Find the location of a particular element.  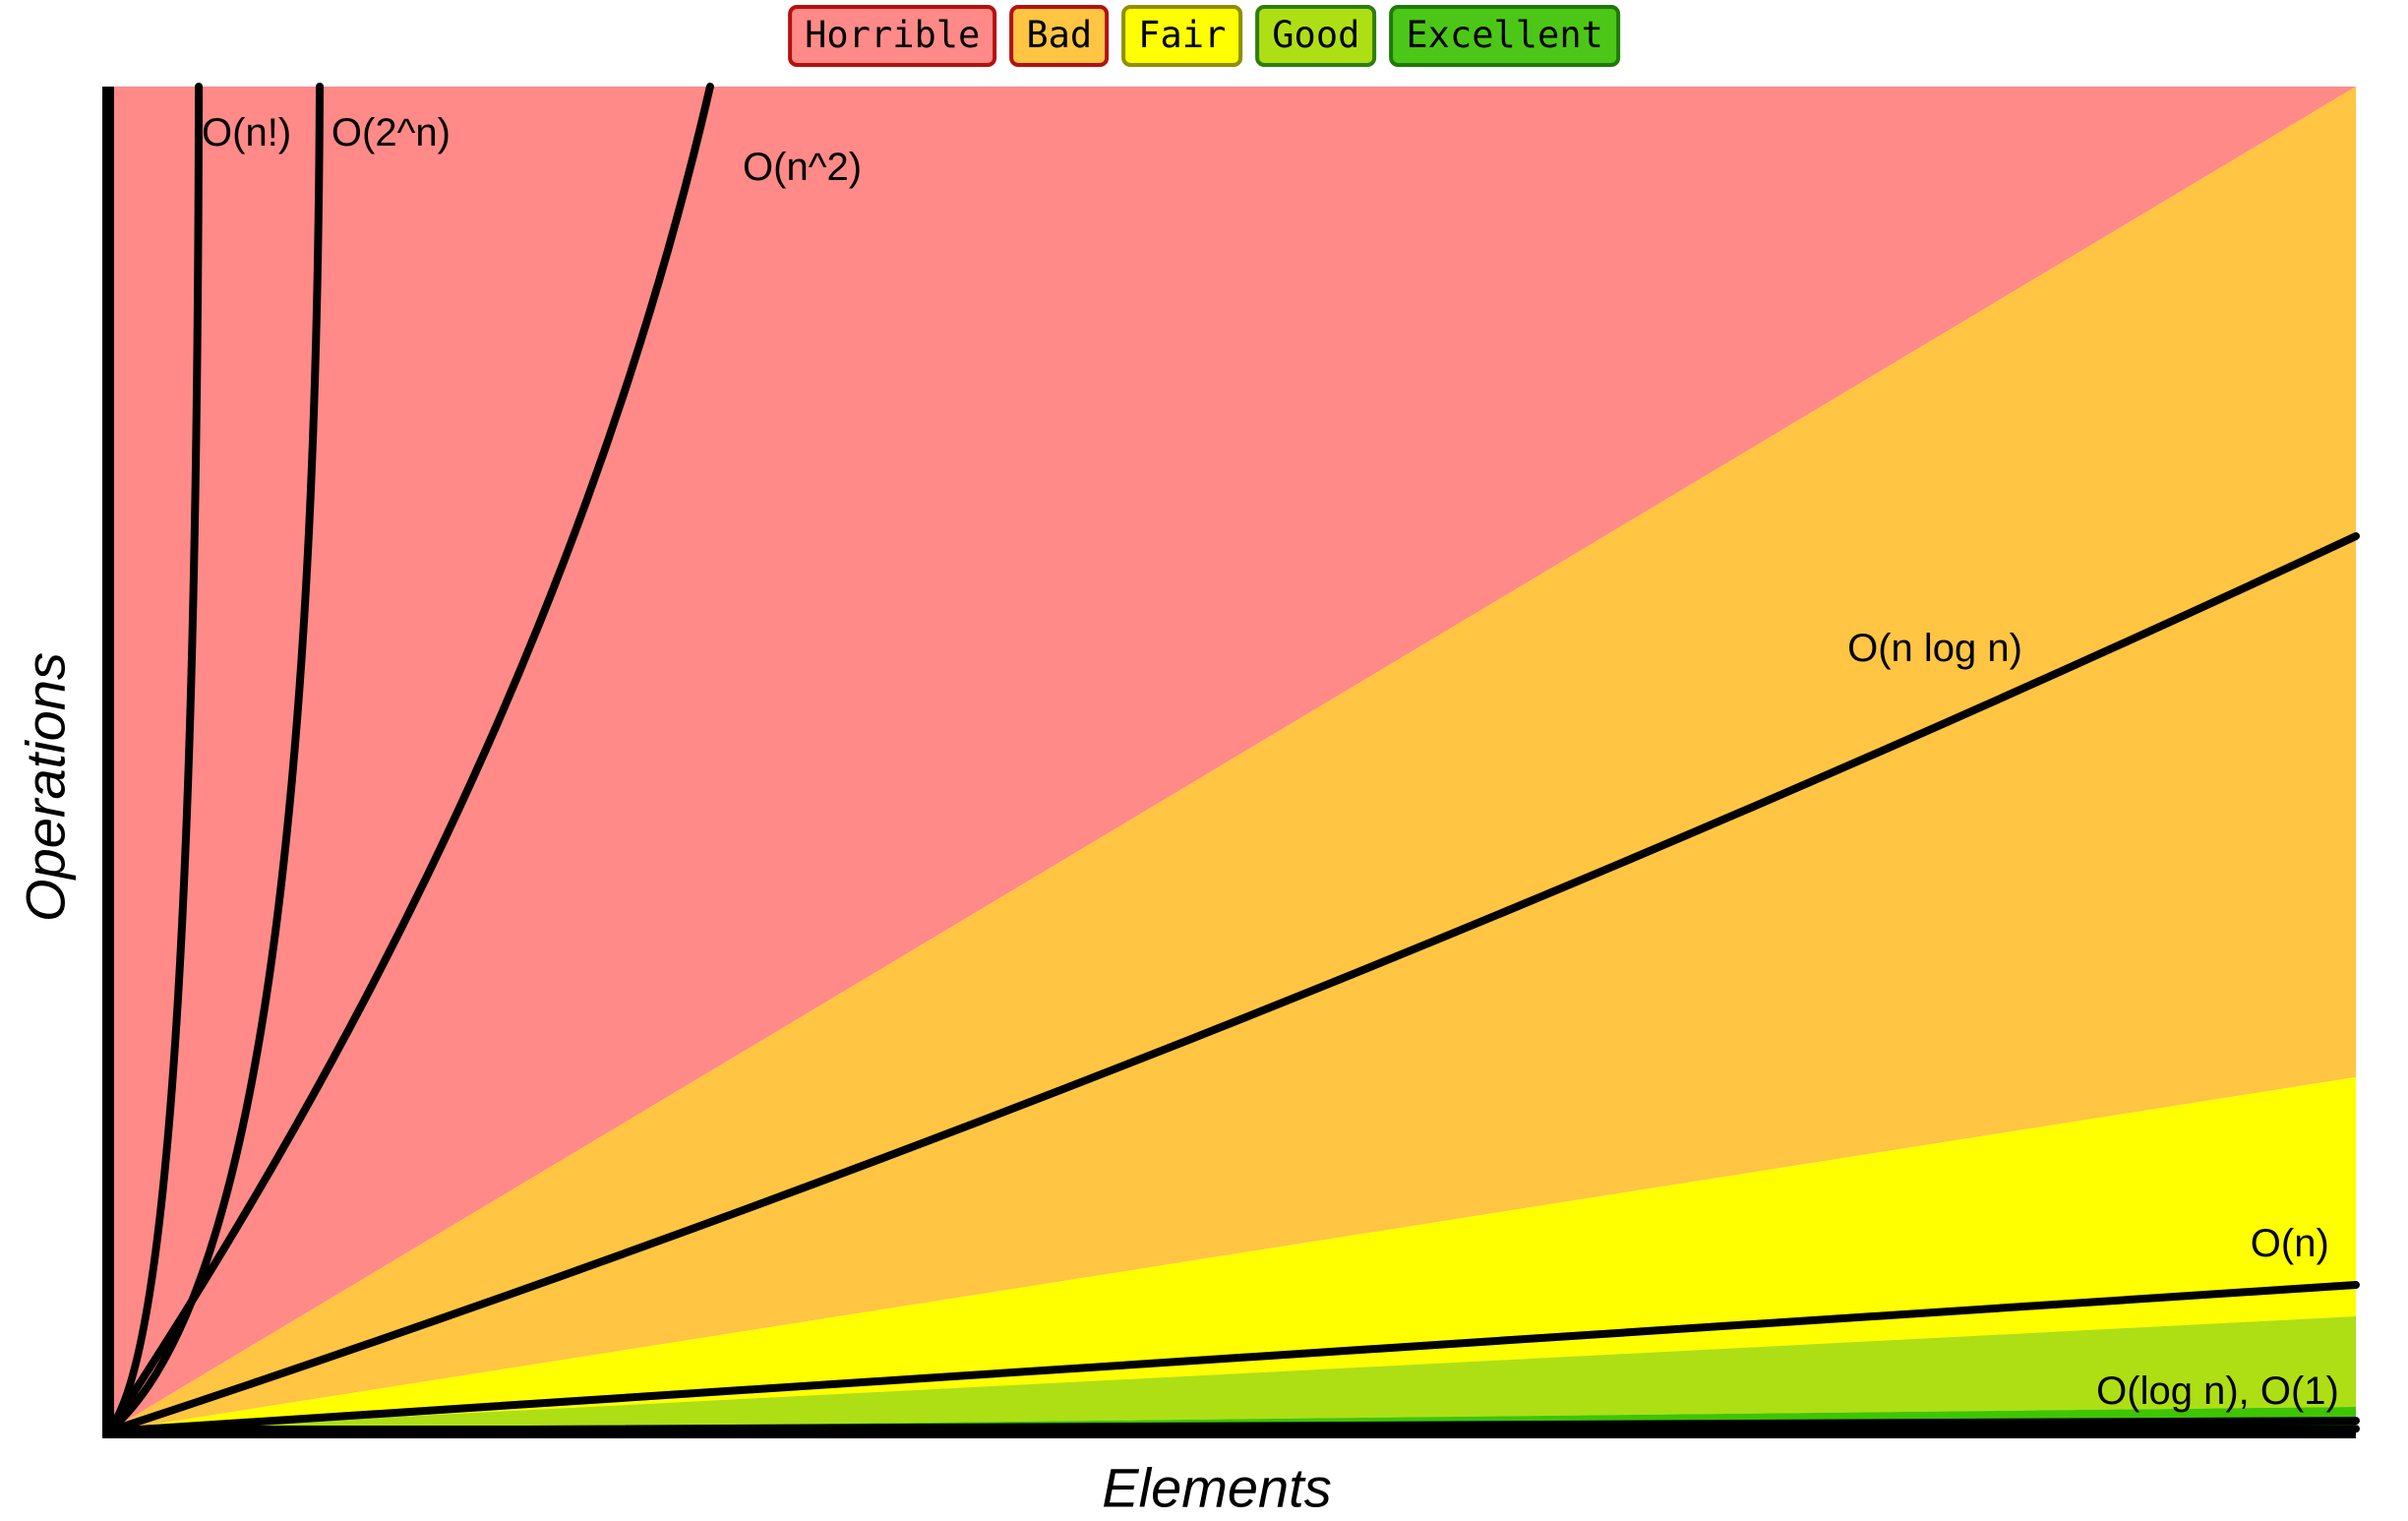

legend: Horrible Bad Fair Good Excellent is located at coordinates (1204, 36).